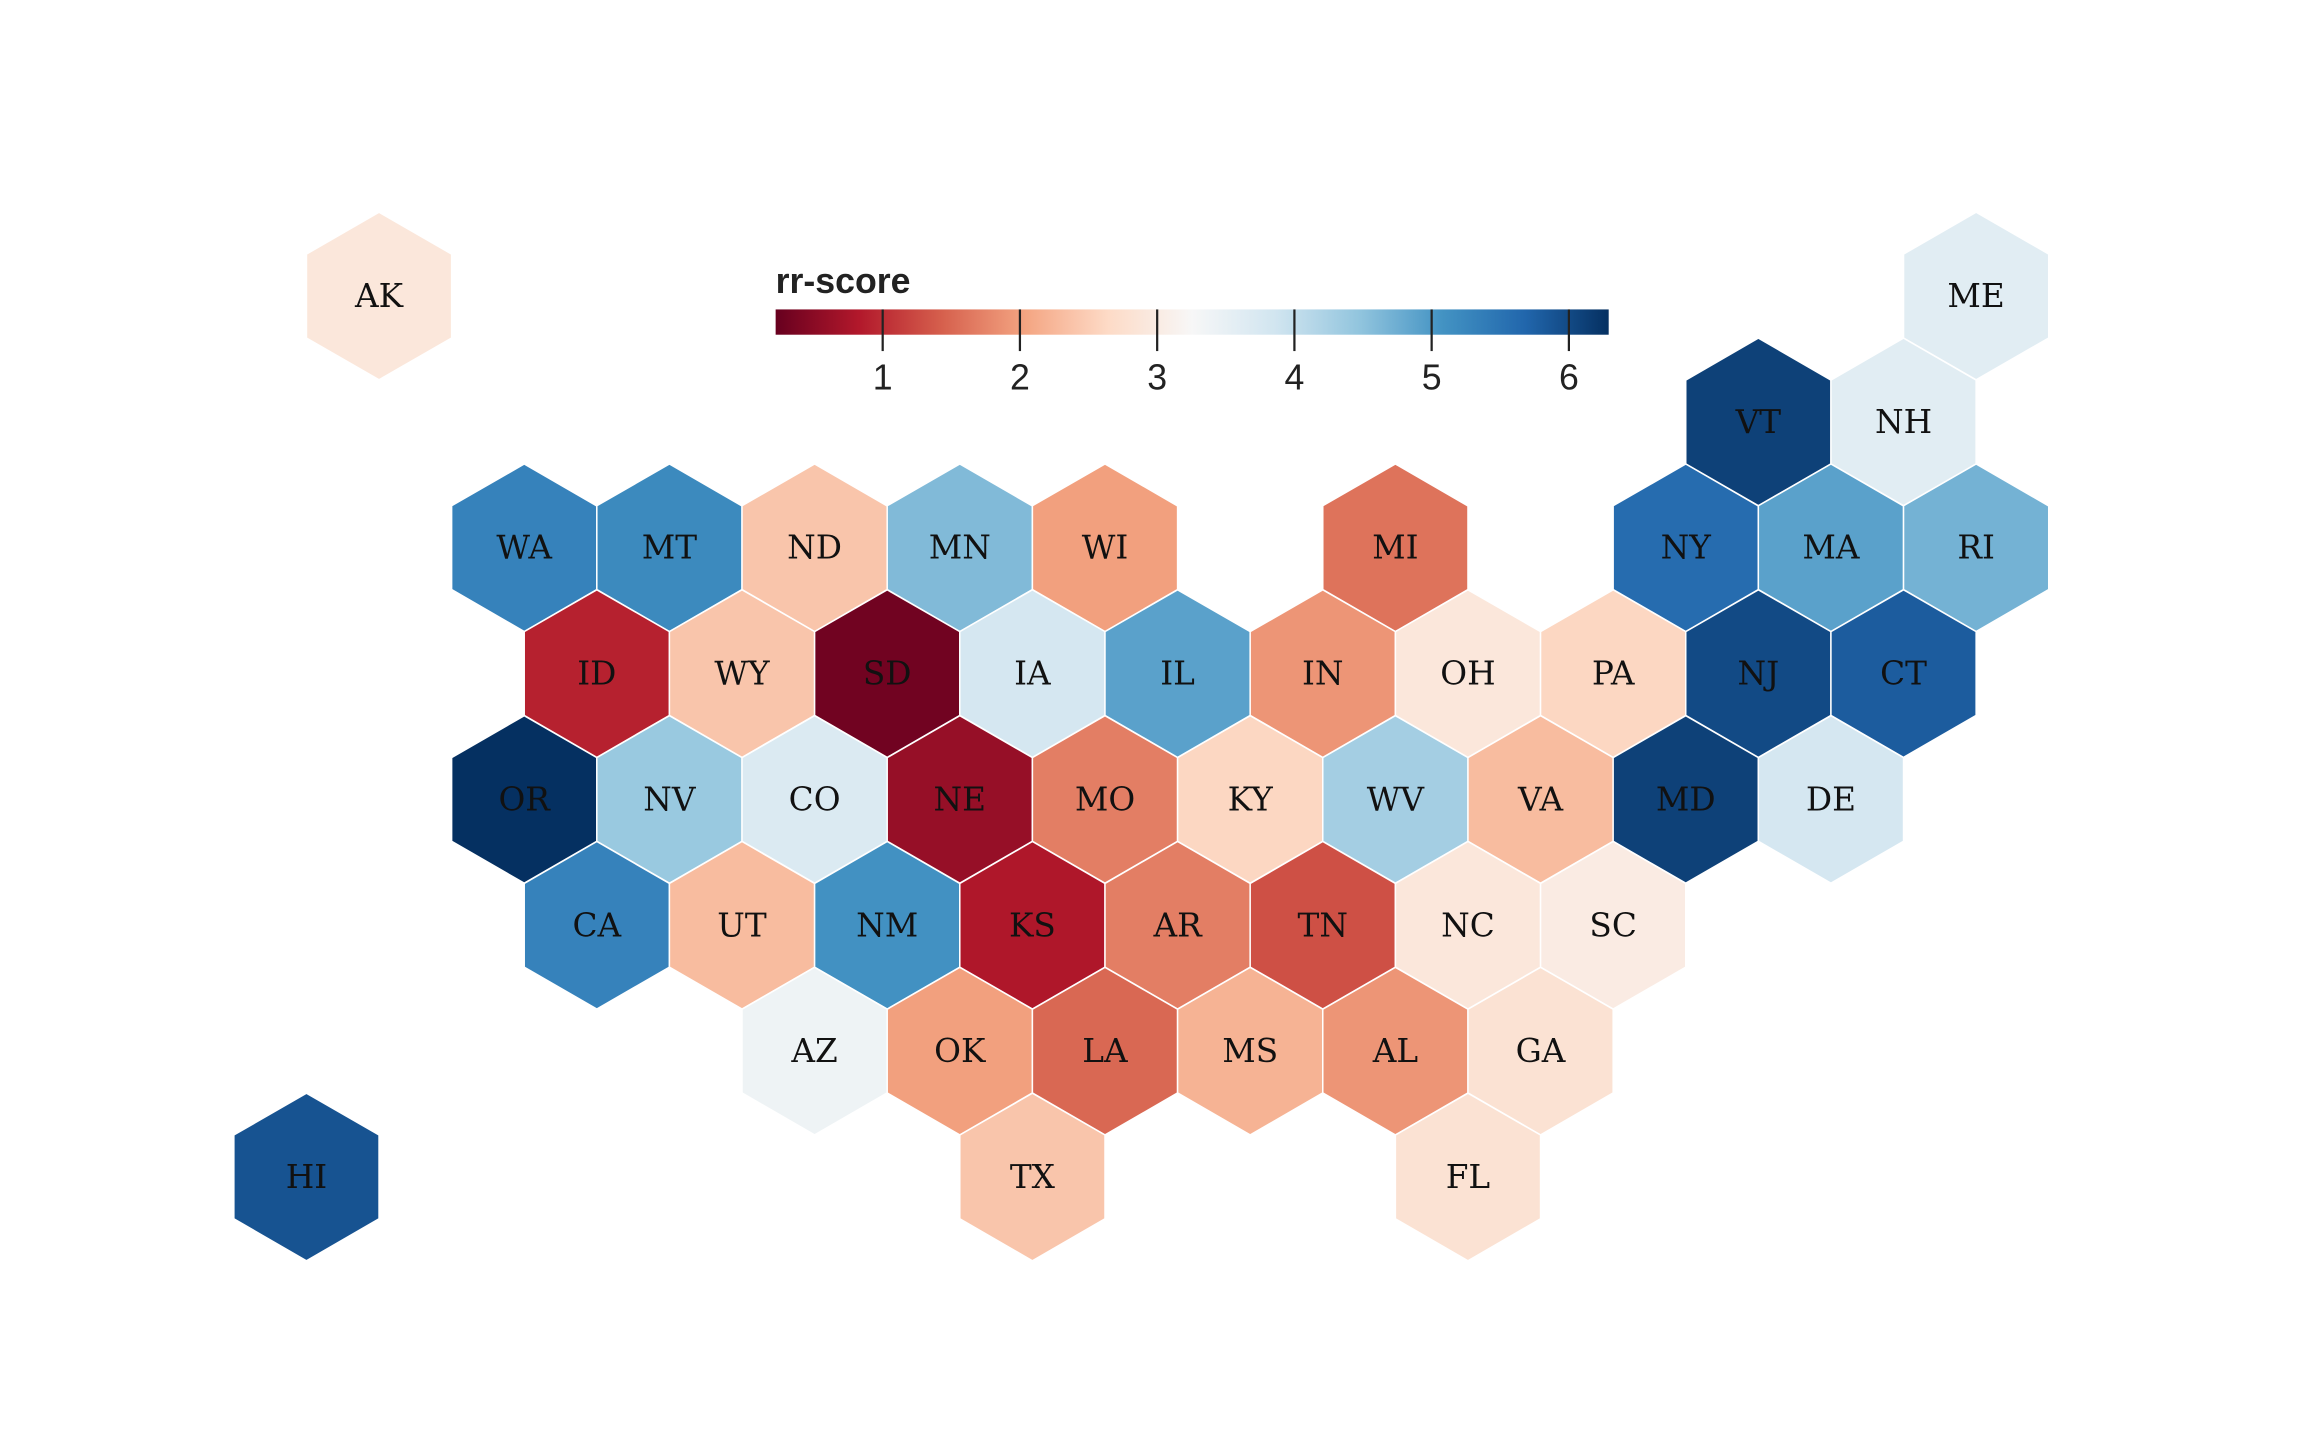  Describe the element at coordinates (524, 548) in the screenshot. I see `state-label: WA` at that location.